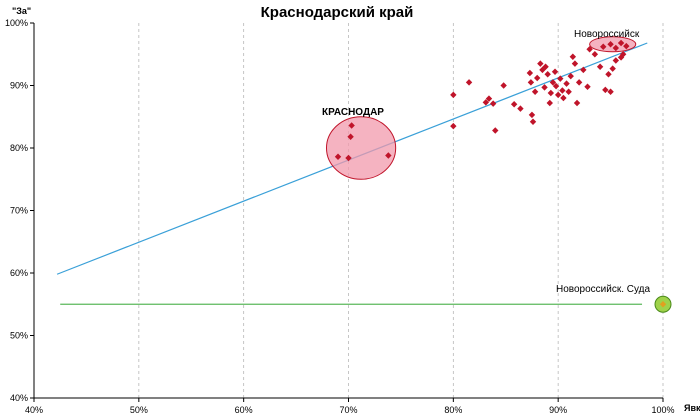 This screenshot has height=419, width=700. What do you see at coordinates (19, 86) in the screenshot?
I see `y-tick-label: 90%` at bounding box center [19, 86].